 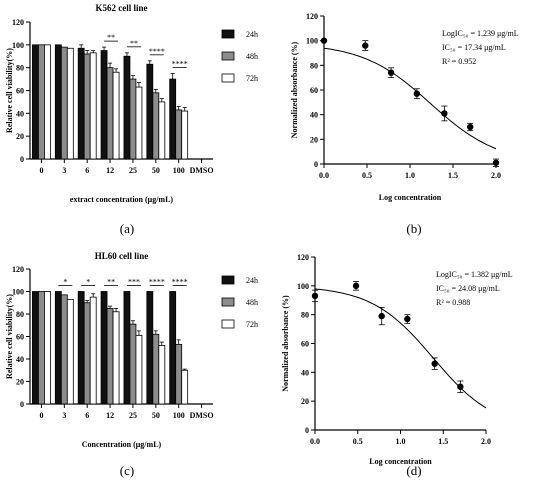 What do you see at coordinates (41, 170) in the screenshot?
I see `x-tick-label: 0` at bounding box center [41, 170].